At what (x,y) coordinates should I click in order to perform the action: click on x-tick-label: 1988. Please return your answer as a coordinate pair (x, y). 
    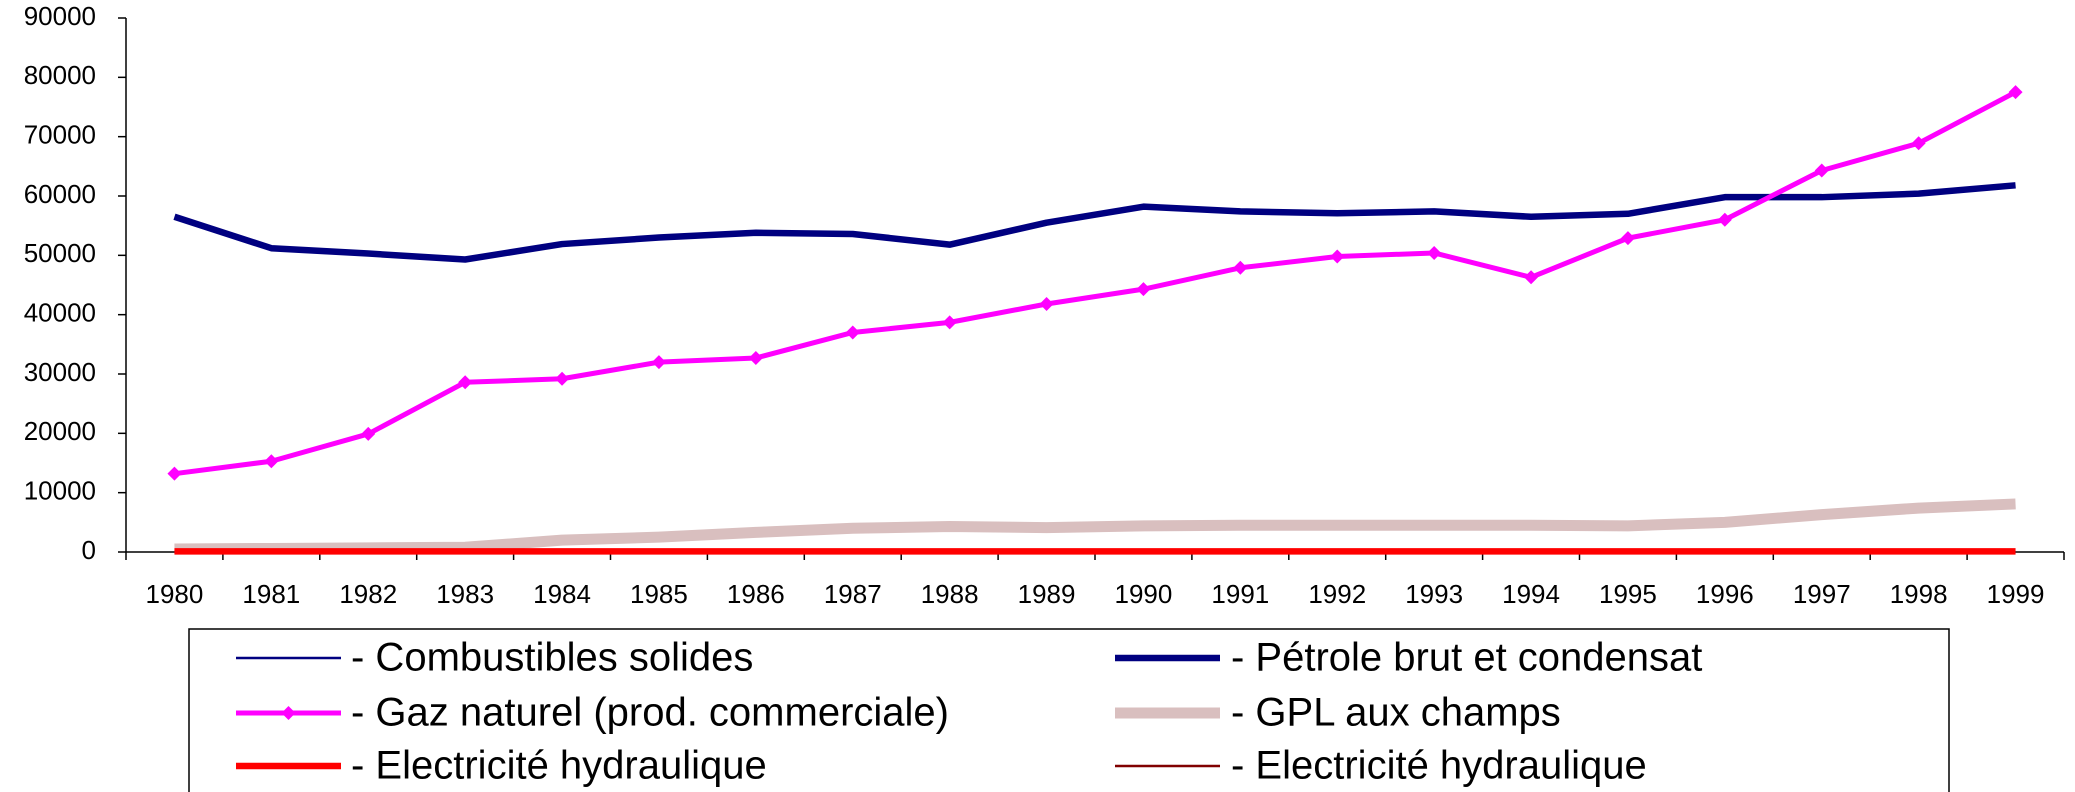
    Looking at the image, I should click on (950, 594).